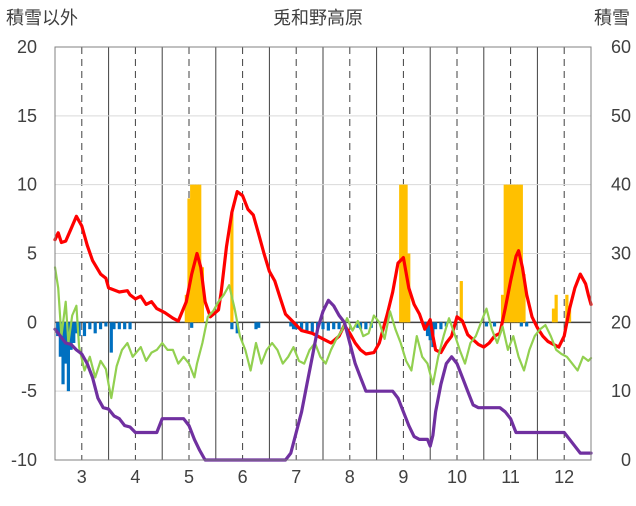 The height and width of the screenshot is (506, 636). What do you see at coordinates (621, 116) in the screenshot?
I see `y-right-tick-label: 50` at bounding box center [621, 116].